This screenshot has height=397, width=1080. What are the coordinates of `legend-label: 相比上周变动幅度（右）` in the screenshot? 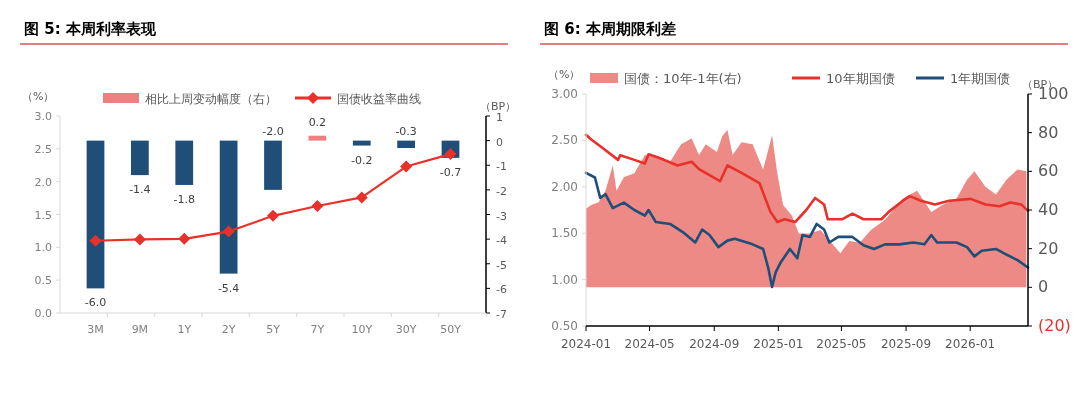 It's located at (211, 99).